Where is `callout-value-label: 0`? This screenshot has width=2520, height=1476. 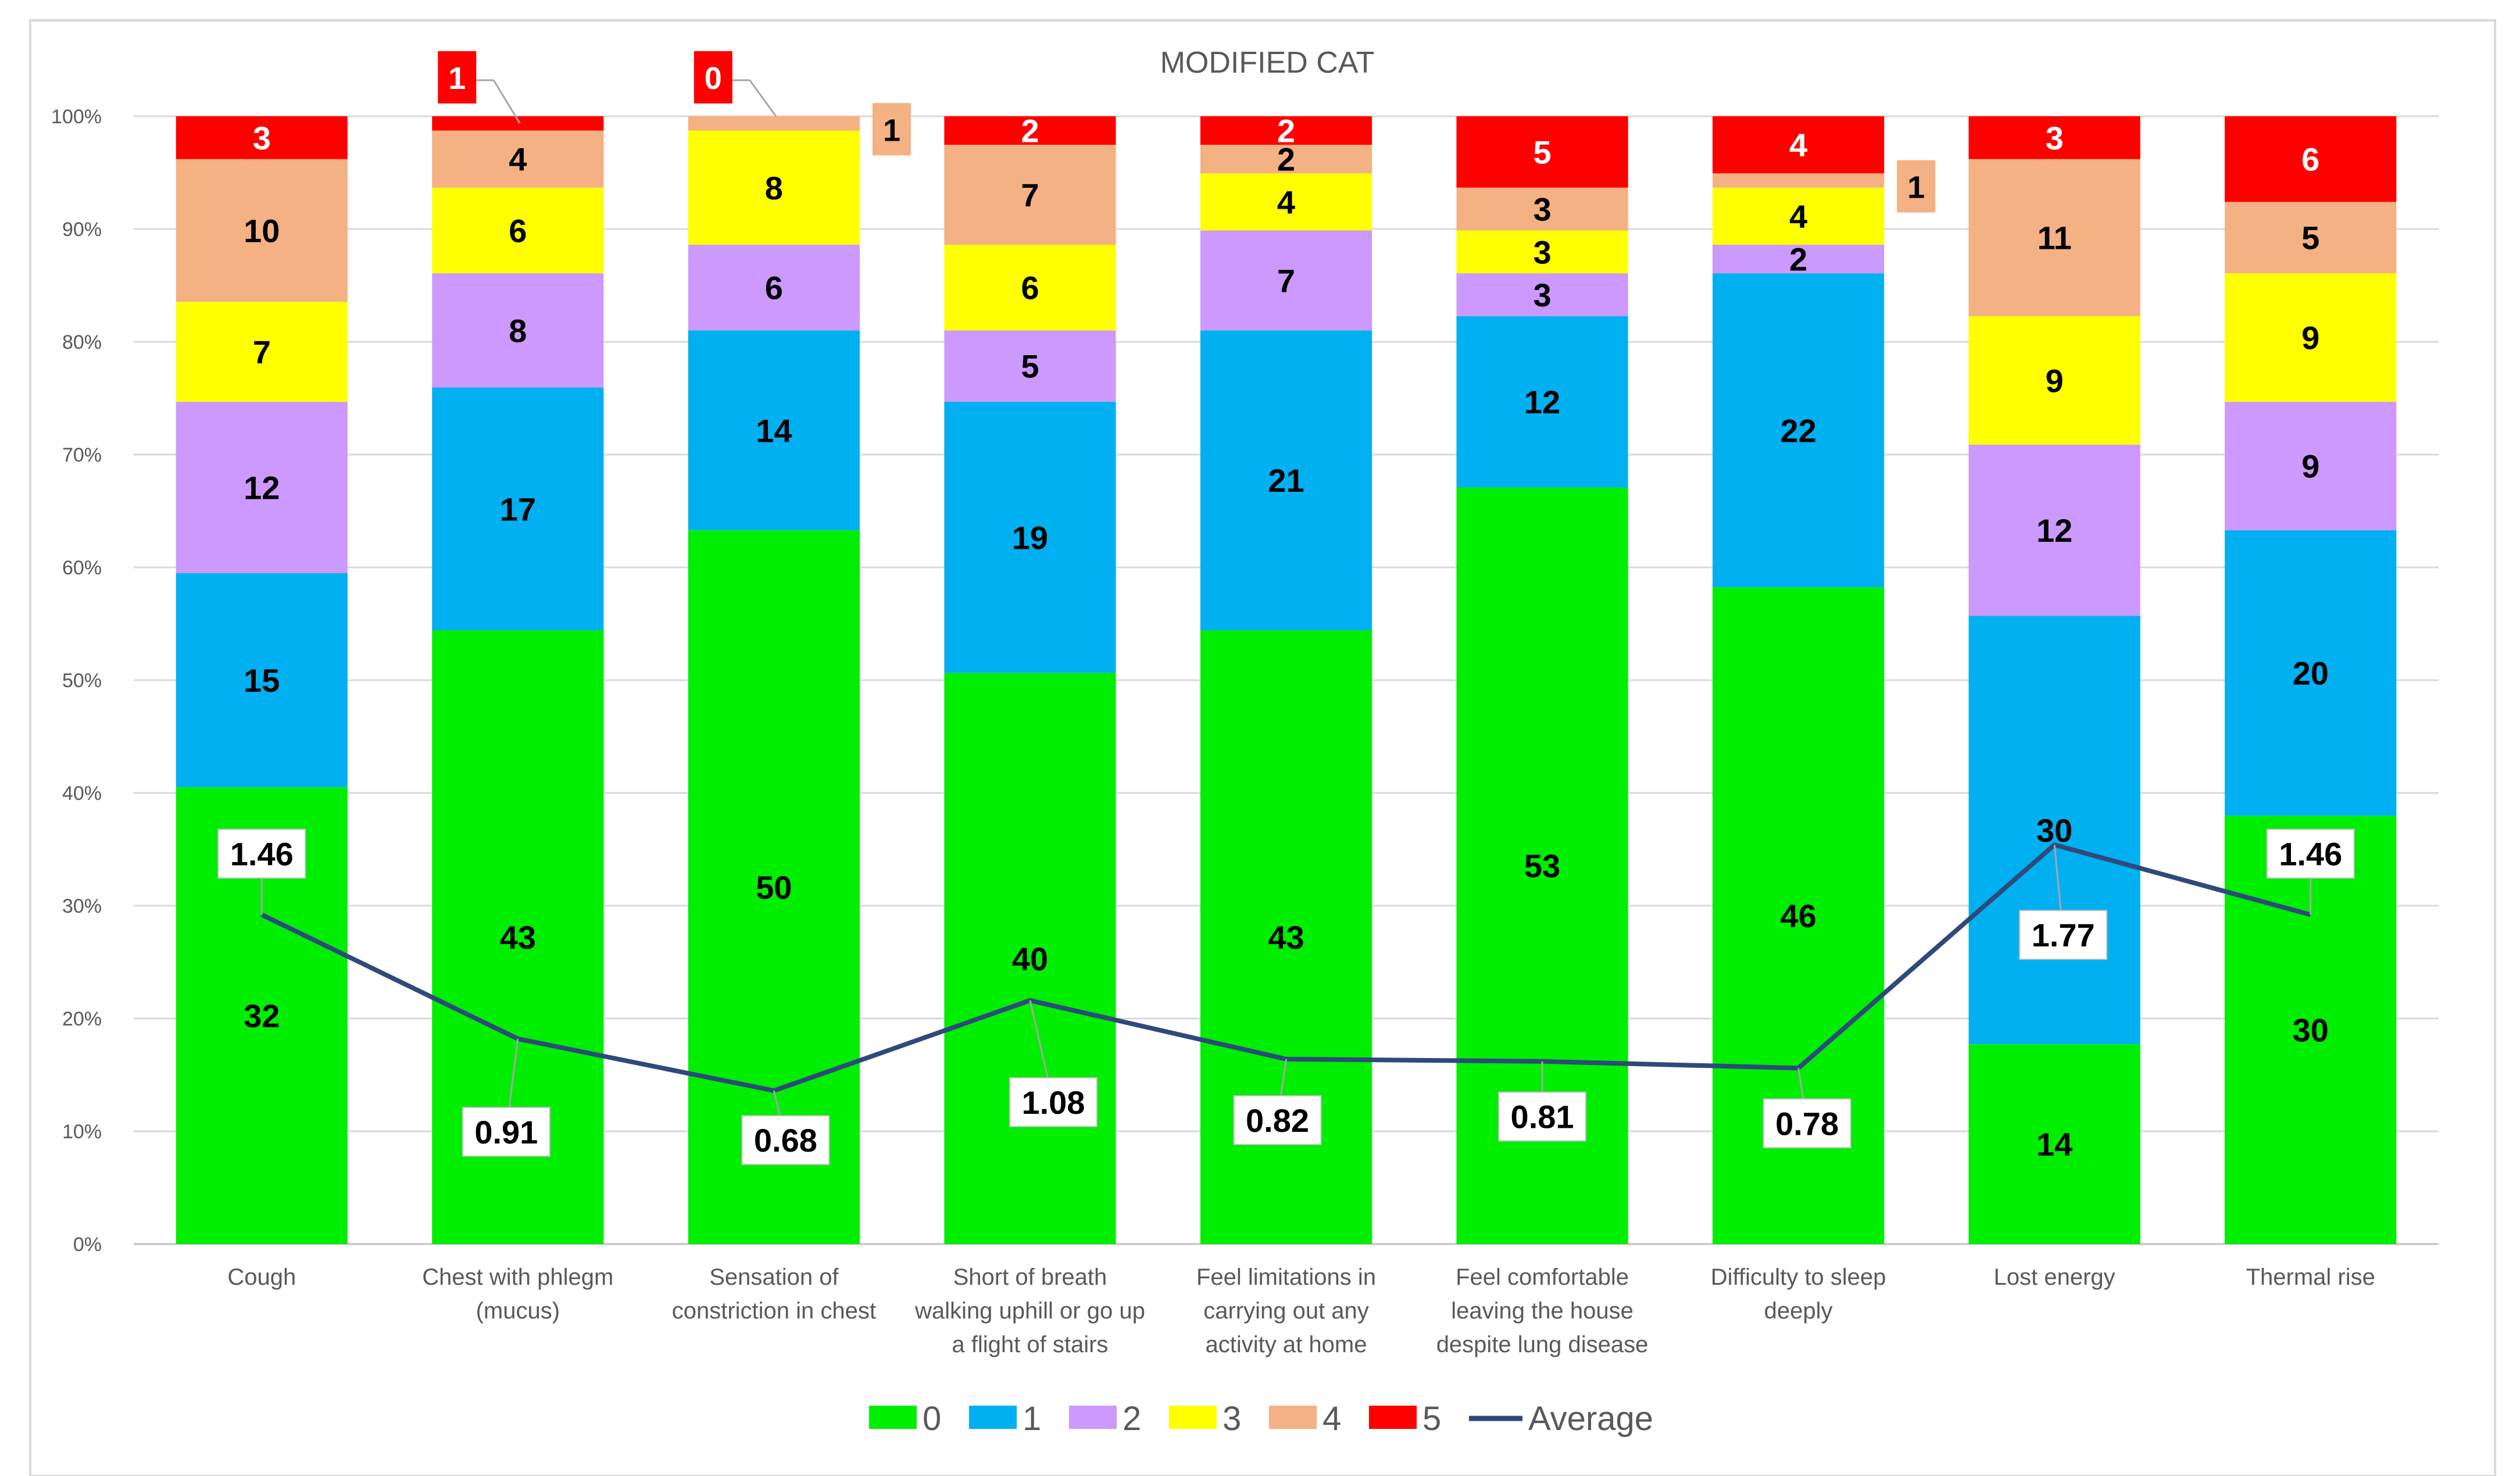
callout-value-label: 0 is located at coordinates (713, 78).